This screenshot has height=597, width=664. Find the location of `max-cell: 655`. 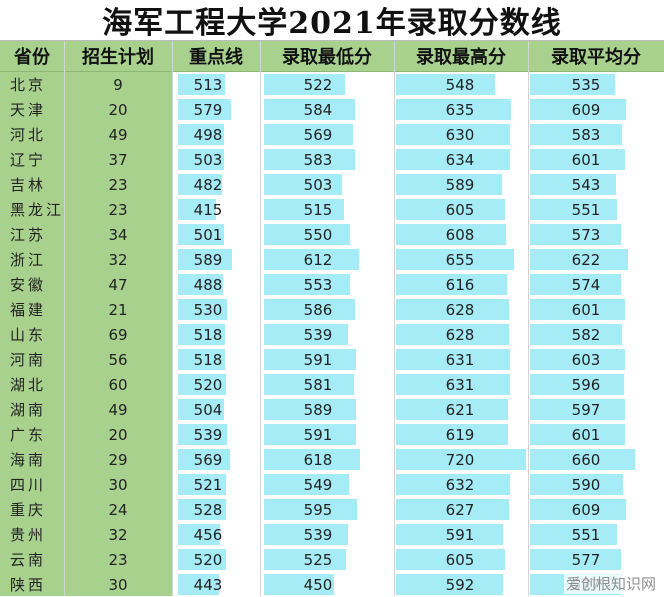

max-cell: 655 is located at coordinates (460, 259).